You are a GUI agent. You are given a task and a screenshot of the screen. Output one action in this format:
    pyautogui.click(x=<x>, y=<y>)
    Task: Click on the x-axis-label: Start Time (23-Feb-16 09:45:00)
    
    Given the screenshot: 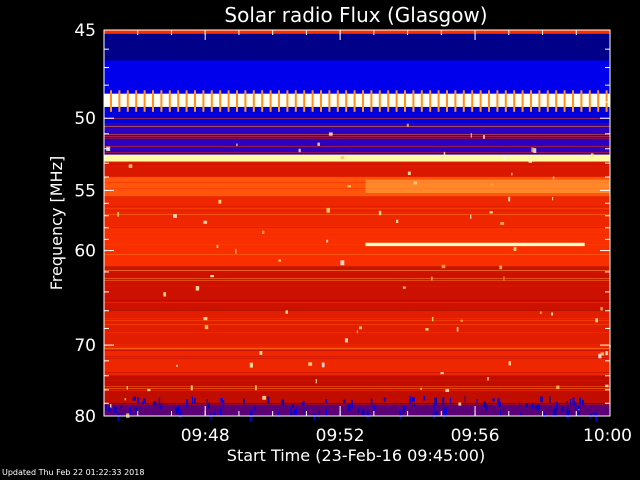 What is the action you would take?
    pyautogui.click(x=356, y=455)
    